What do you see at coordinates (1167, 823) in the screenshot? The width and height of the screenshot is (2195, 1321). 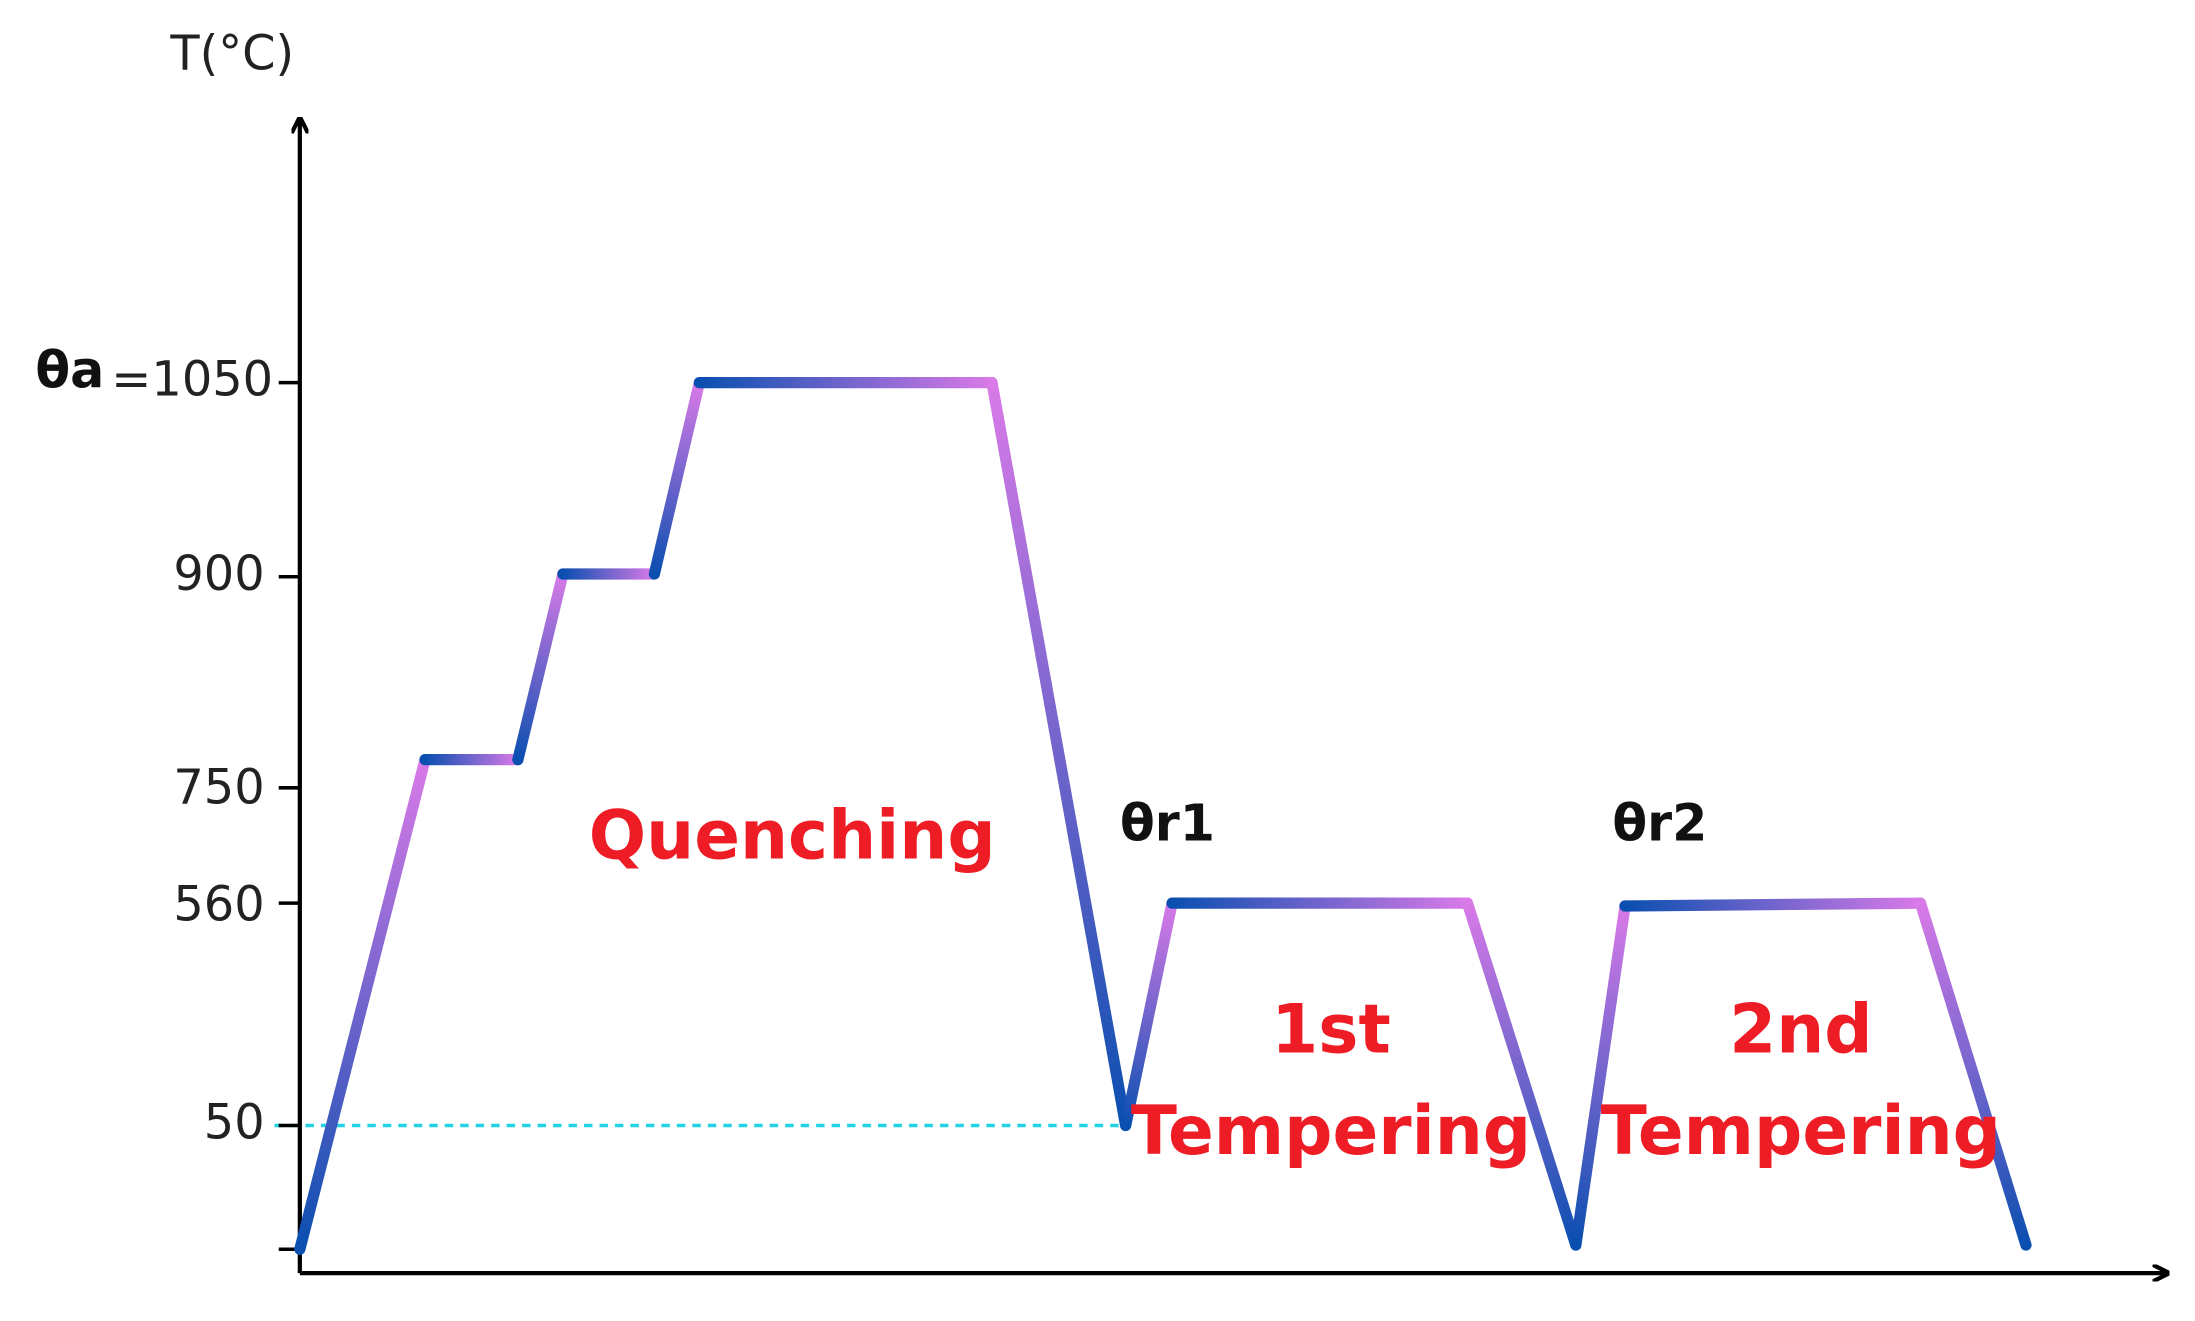 I see `theta-r1: θr1` at bounding box center [1167, 823].